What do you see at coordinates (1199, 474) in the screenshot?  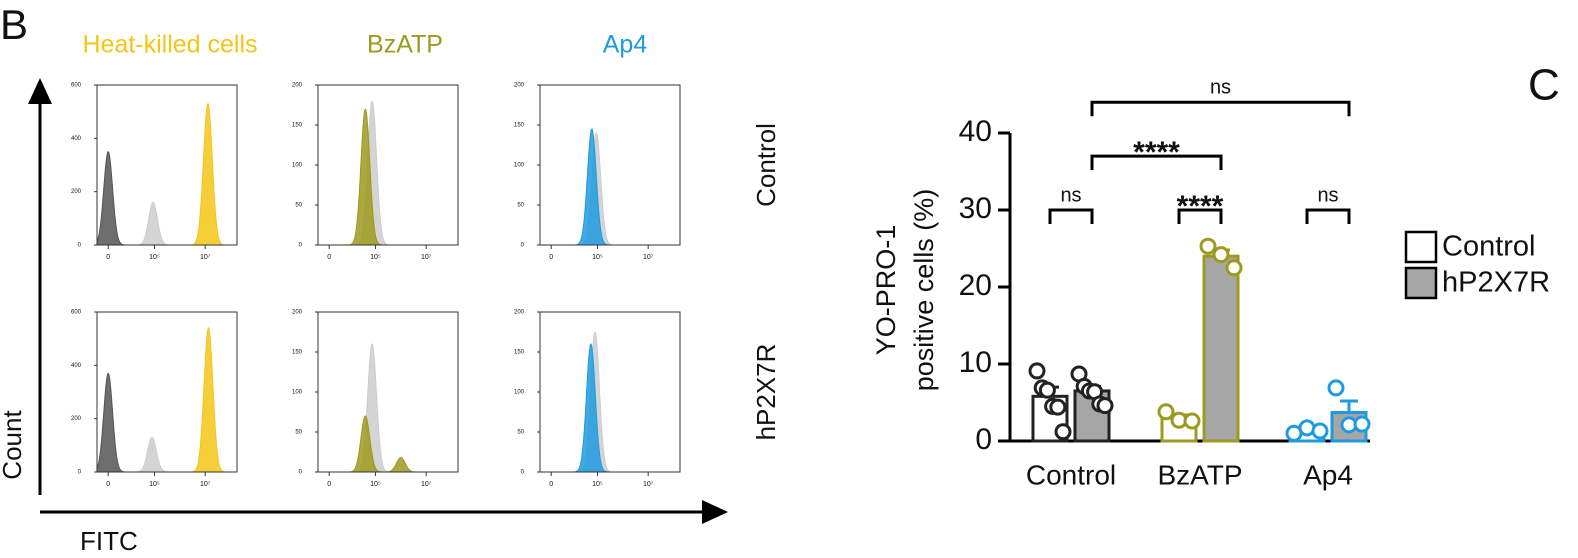 I see `x-tick-label: BzATP` at bounding box center [1199, 474].